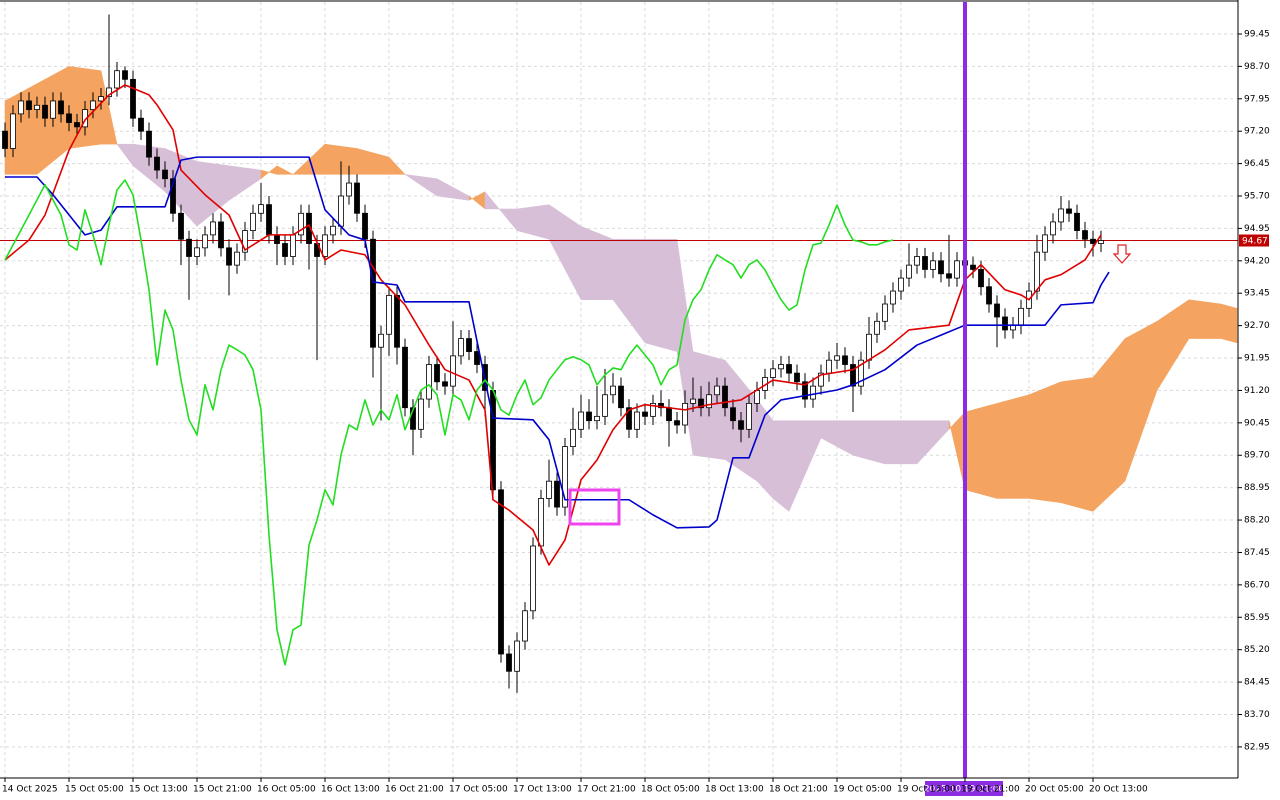 Image resolution: width=1280 pixels, height=800 pixels. I want to click on price-tag: 94.67, so click(1255, 242).